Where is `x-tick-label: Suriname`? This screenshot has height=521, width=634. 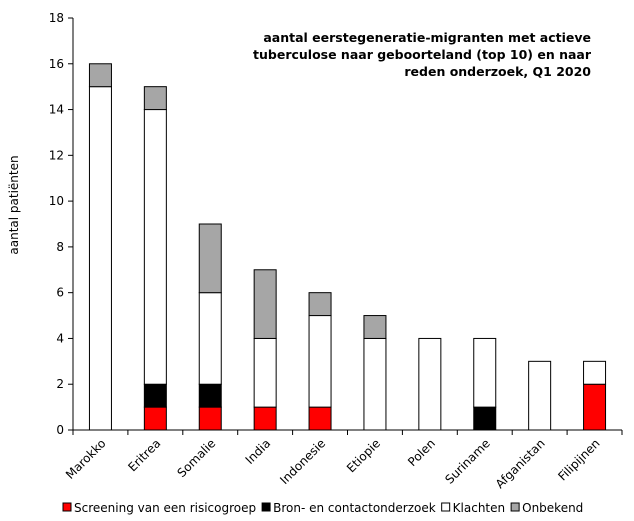
x-tick-label: Suriname is located at coordinates (467, 461).